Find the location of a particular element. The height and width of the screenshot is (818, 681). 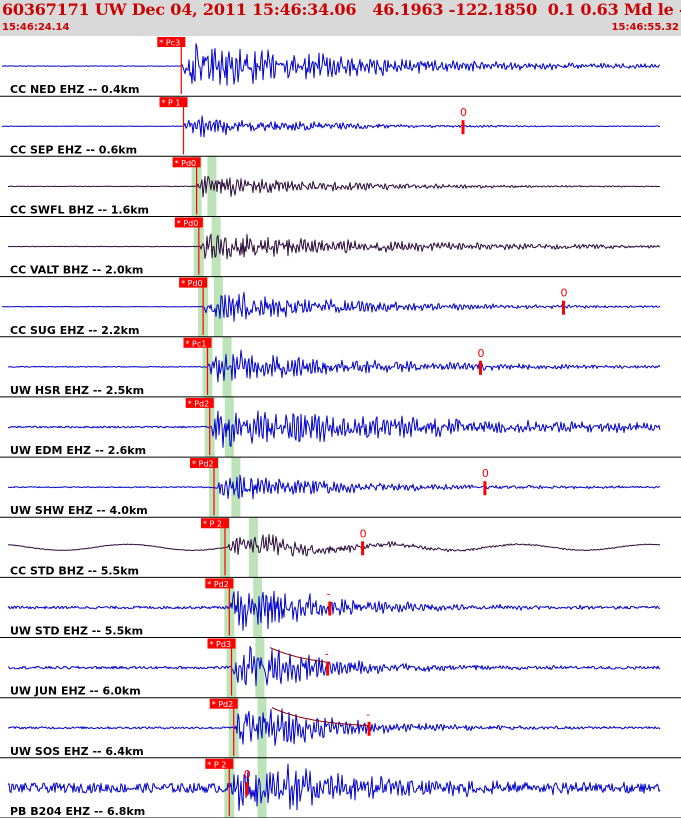

trace-row: * Pd2 - UW SOS EHZ -- 6.4km is located at coordinates (340, 728).